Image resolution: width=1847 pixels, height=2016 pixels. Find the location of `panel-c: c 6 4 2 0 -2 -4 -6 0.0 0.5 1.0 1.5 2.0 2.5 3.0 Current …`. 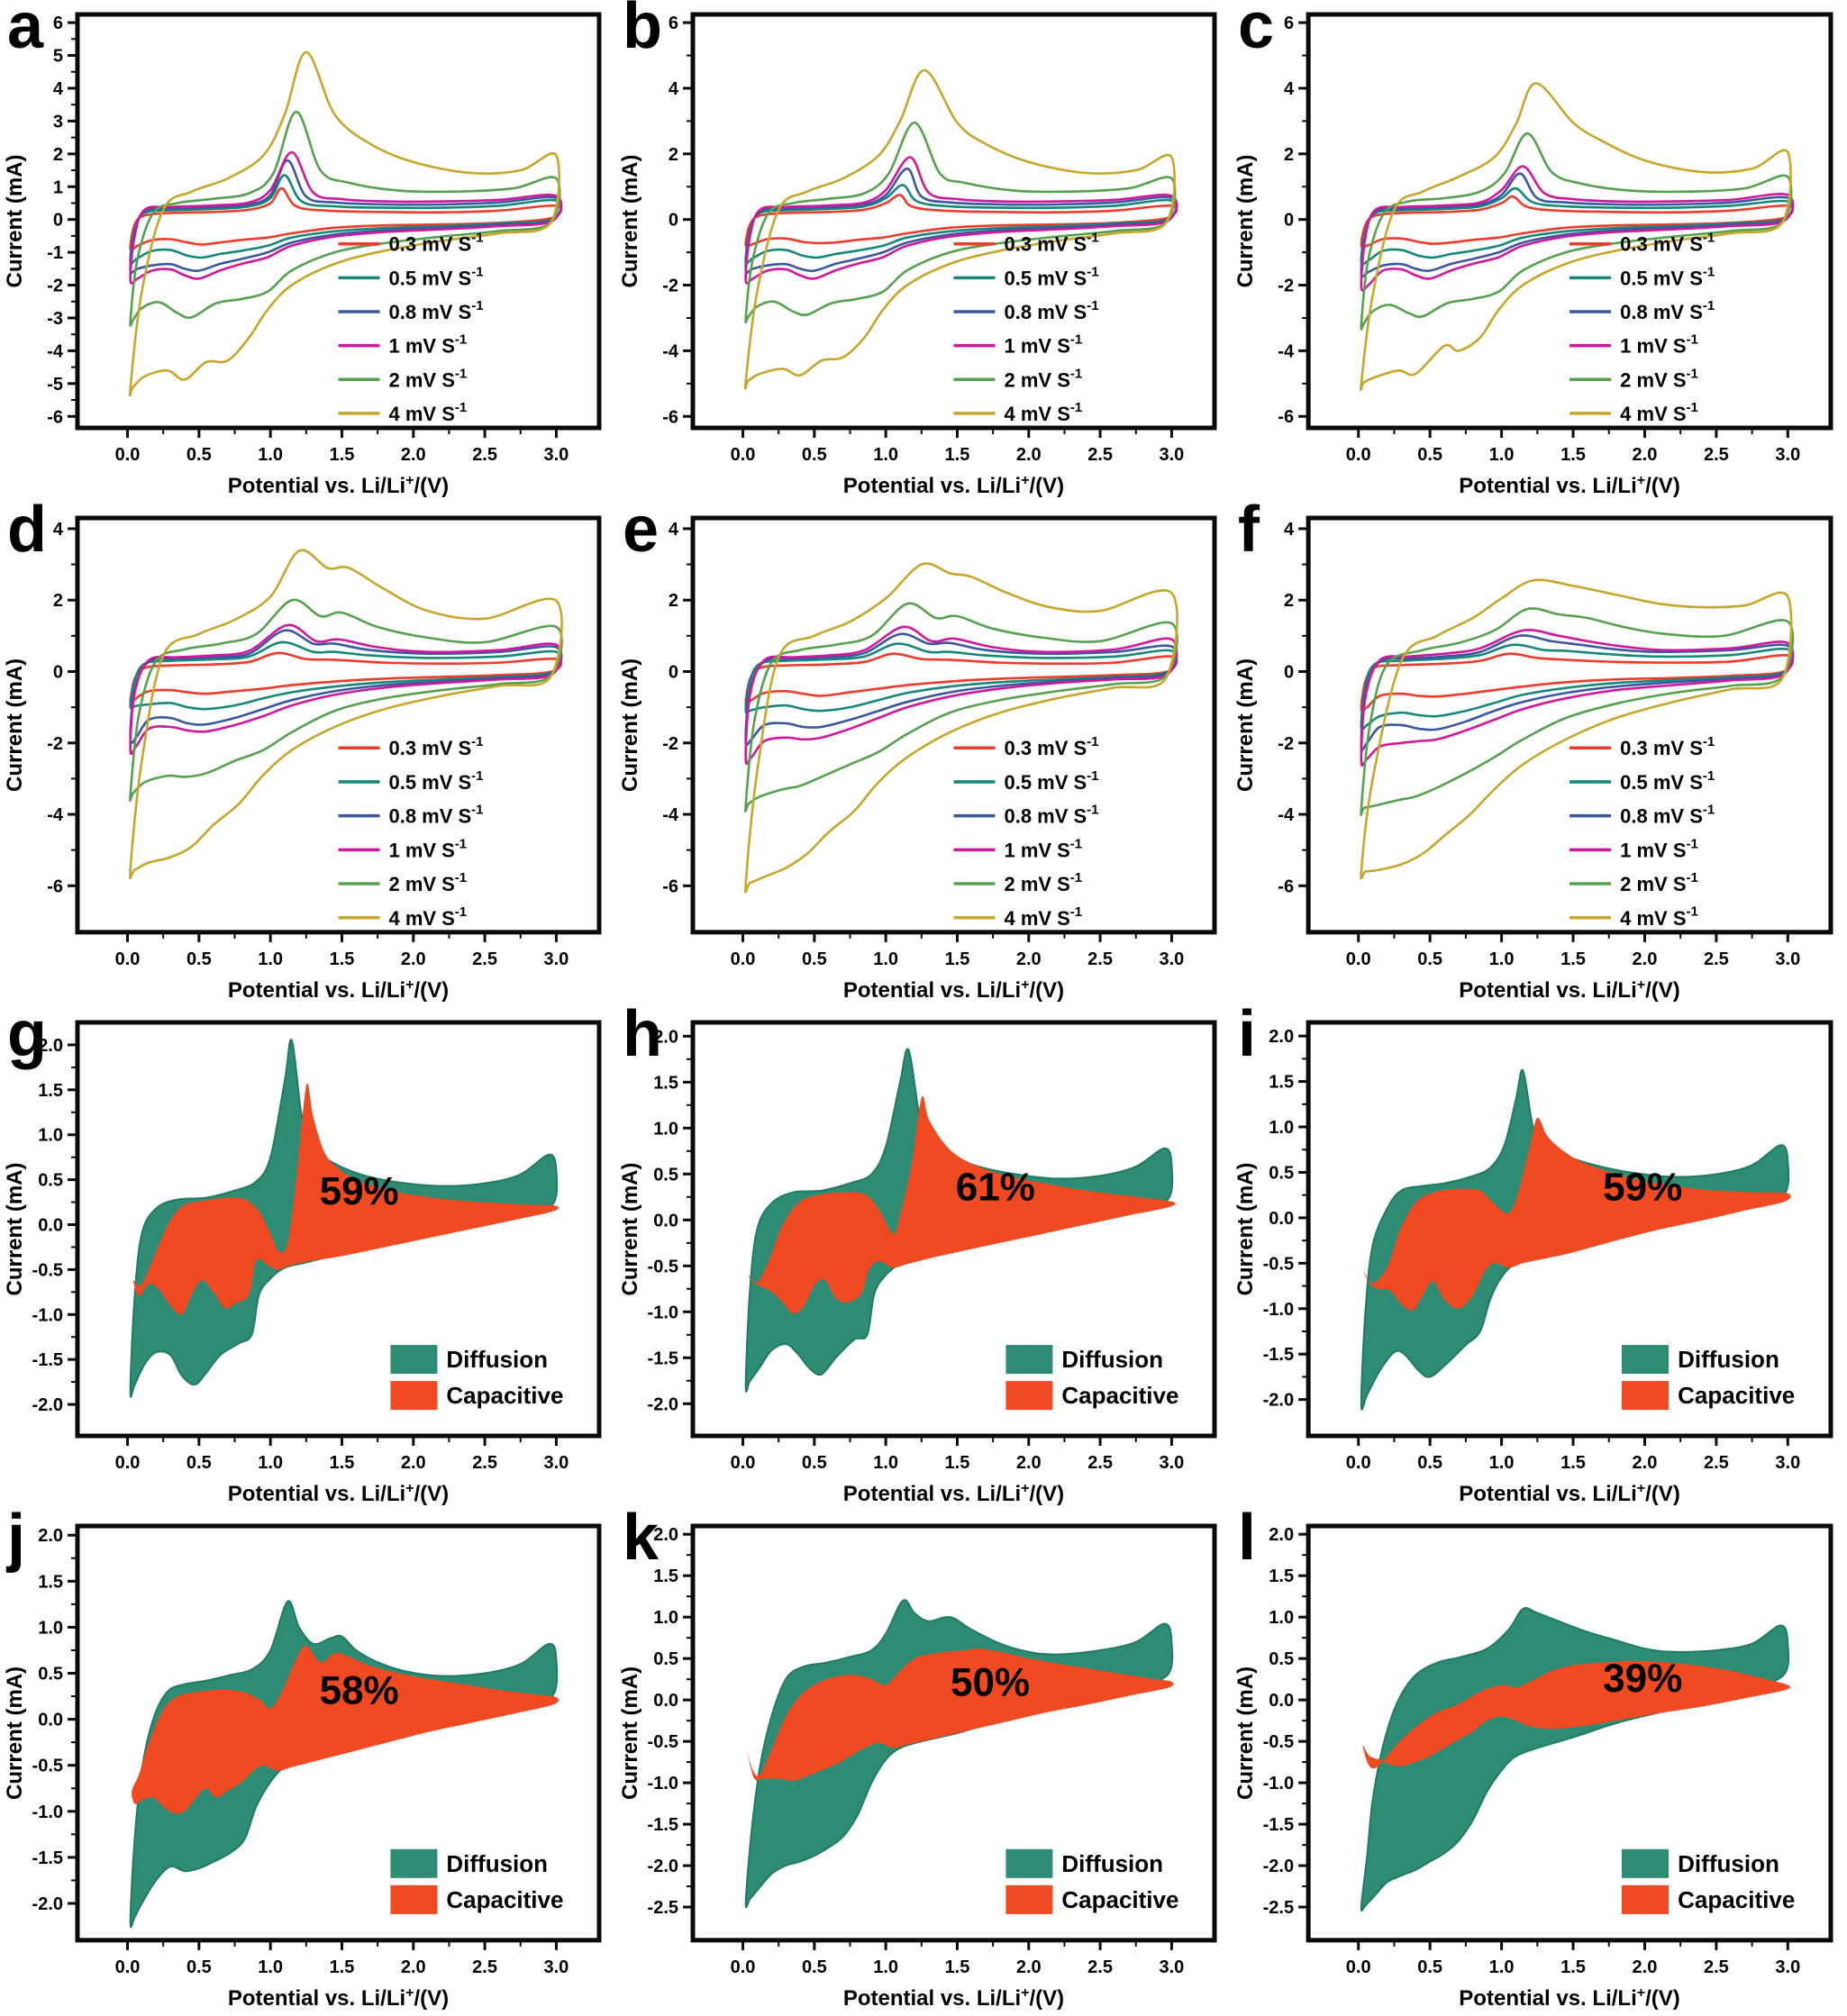

panel-c: c 6 4 2 0 -2 -4 -6 0.0 0.5 1.0 1.5 2.0 2.5 3.0 Current … is located at coordinates (1539, 252).